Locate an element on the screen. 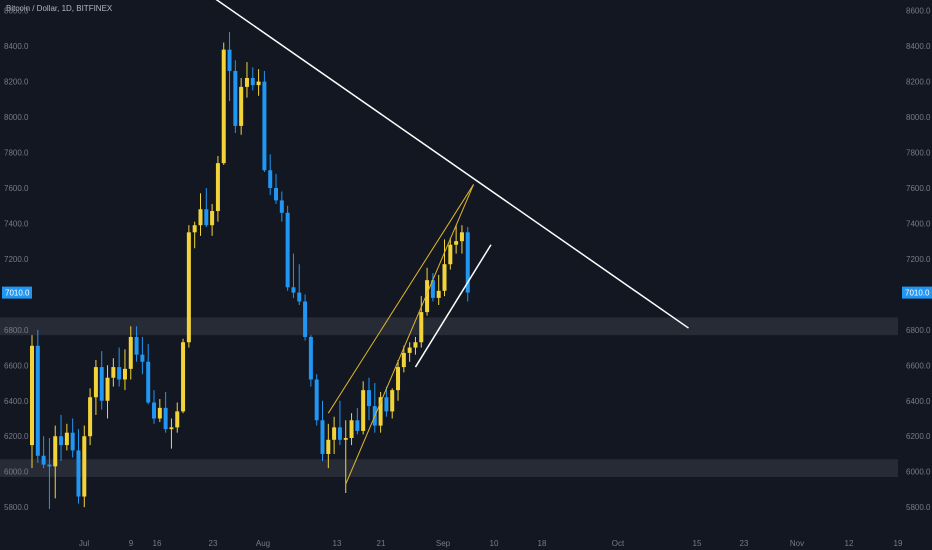  y-tick-label-right: 6800.0 is located at coordinates (918, 330).